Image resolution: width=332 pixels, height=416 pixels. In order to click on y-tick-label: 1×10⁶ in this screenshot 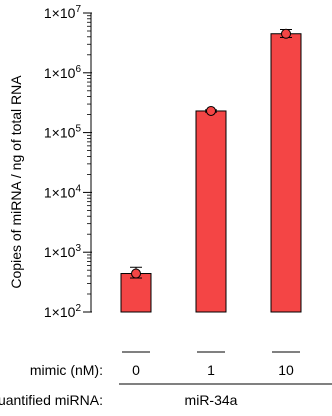, I will do `click(63, 72)`.